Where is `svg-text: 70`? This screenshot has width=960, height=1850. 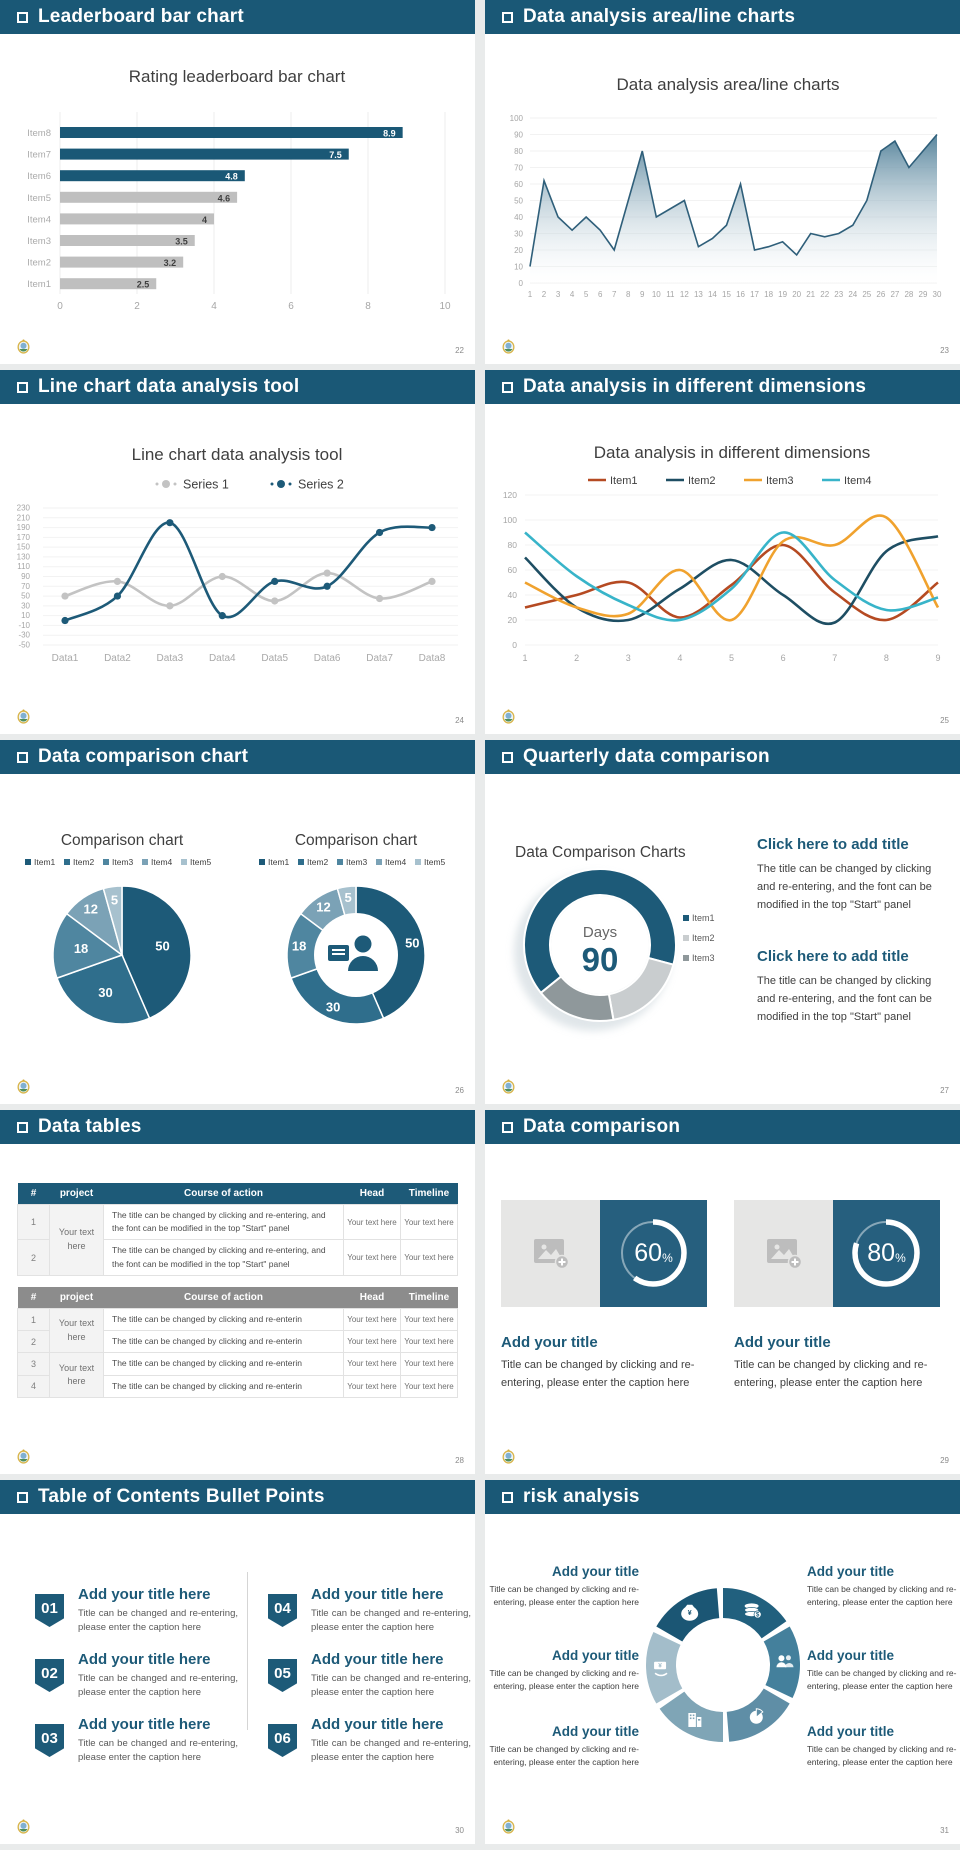
svg-text: 70 is located at coordinates (518, 168).